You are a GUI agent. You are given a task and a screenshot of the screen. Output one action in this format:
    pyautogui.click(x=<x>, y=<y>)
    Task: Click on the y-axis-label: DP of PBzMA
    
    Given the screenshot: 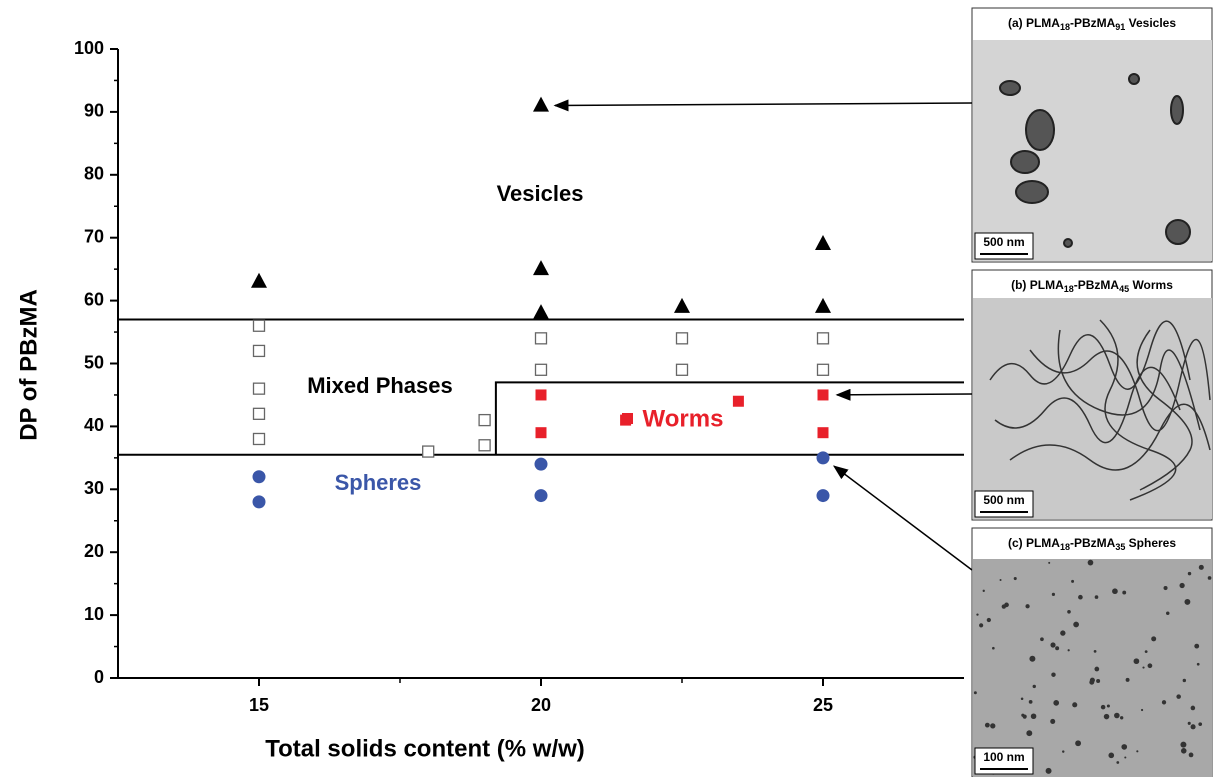 What is the action you would take?
    pyautogui.click(x=28, y=365)
    